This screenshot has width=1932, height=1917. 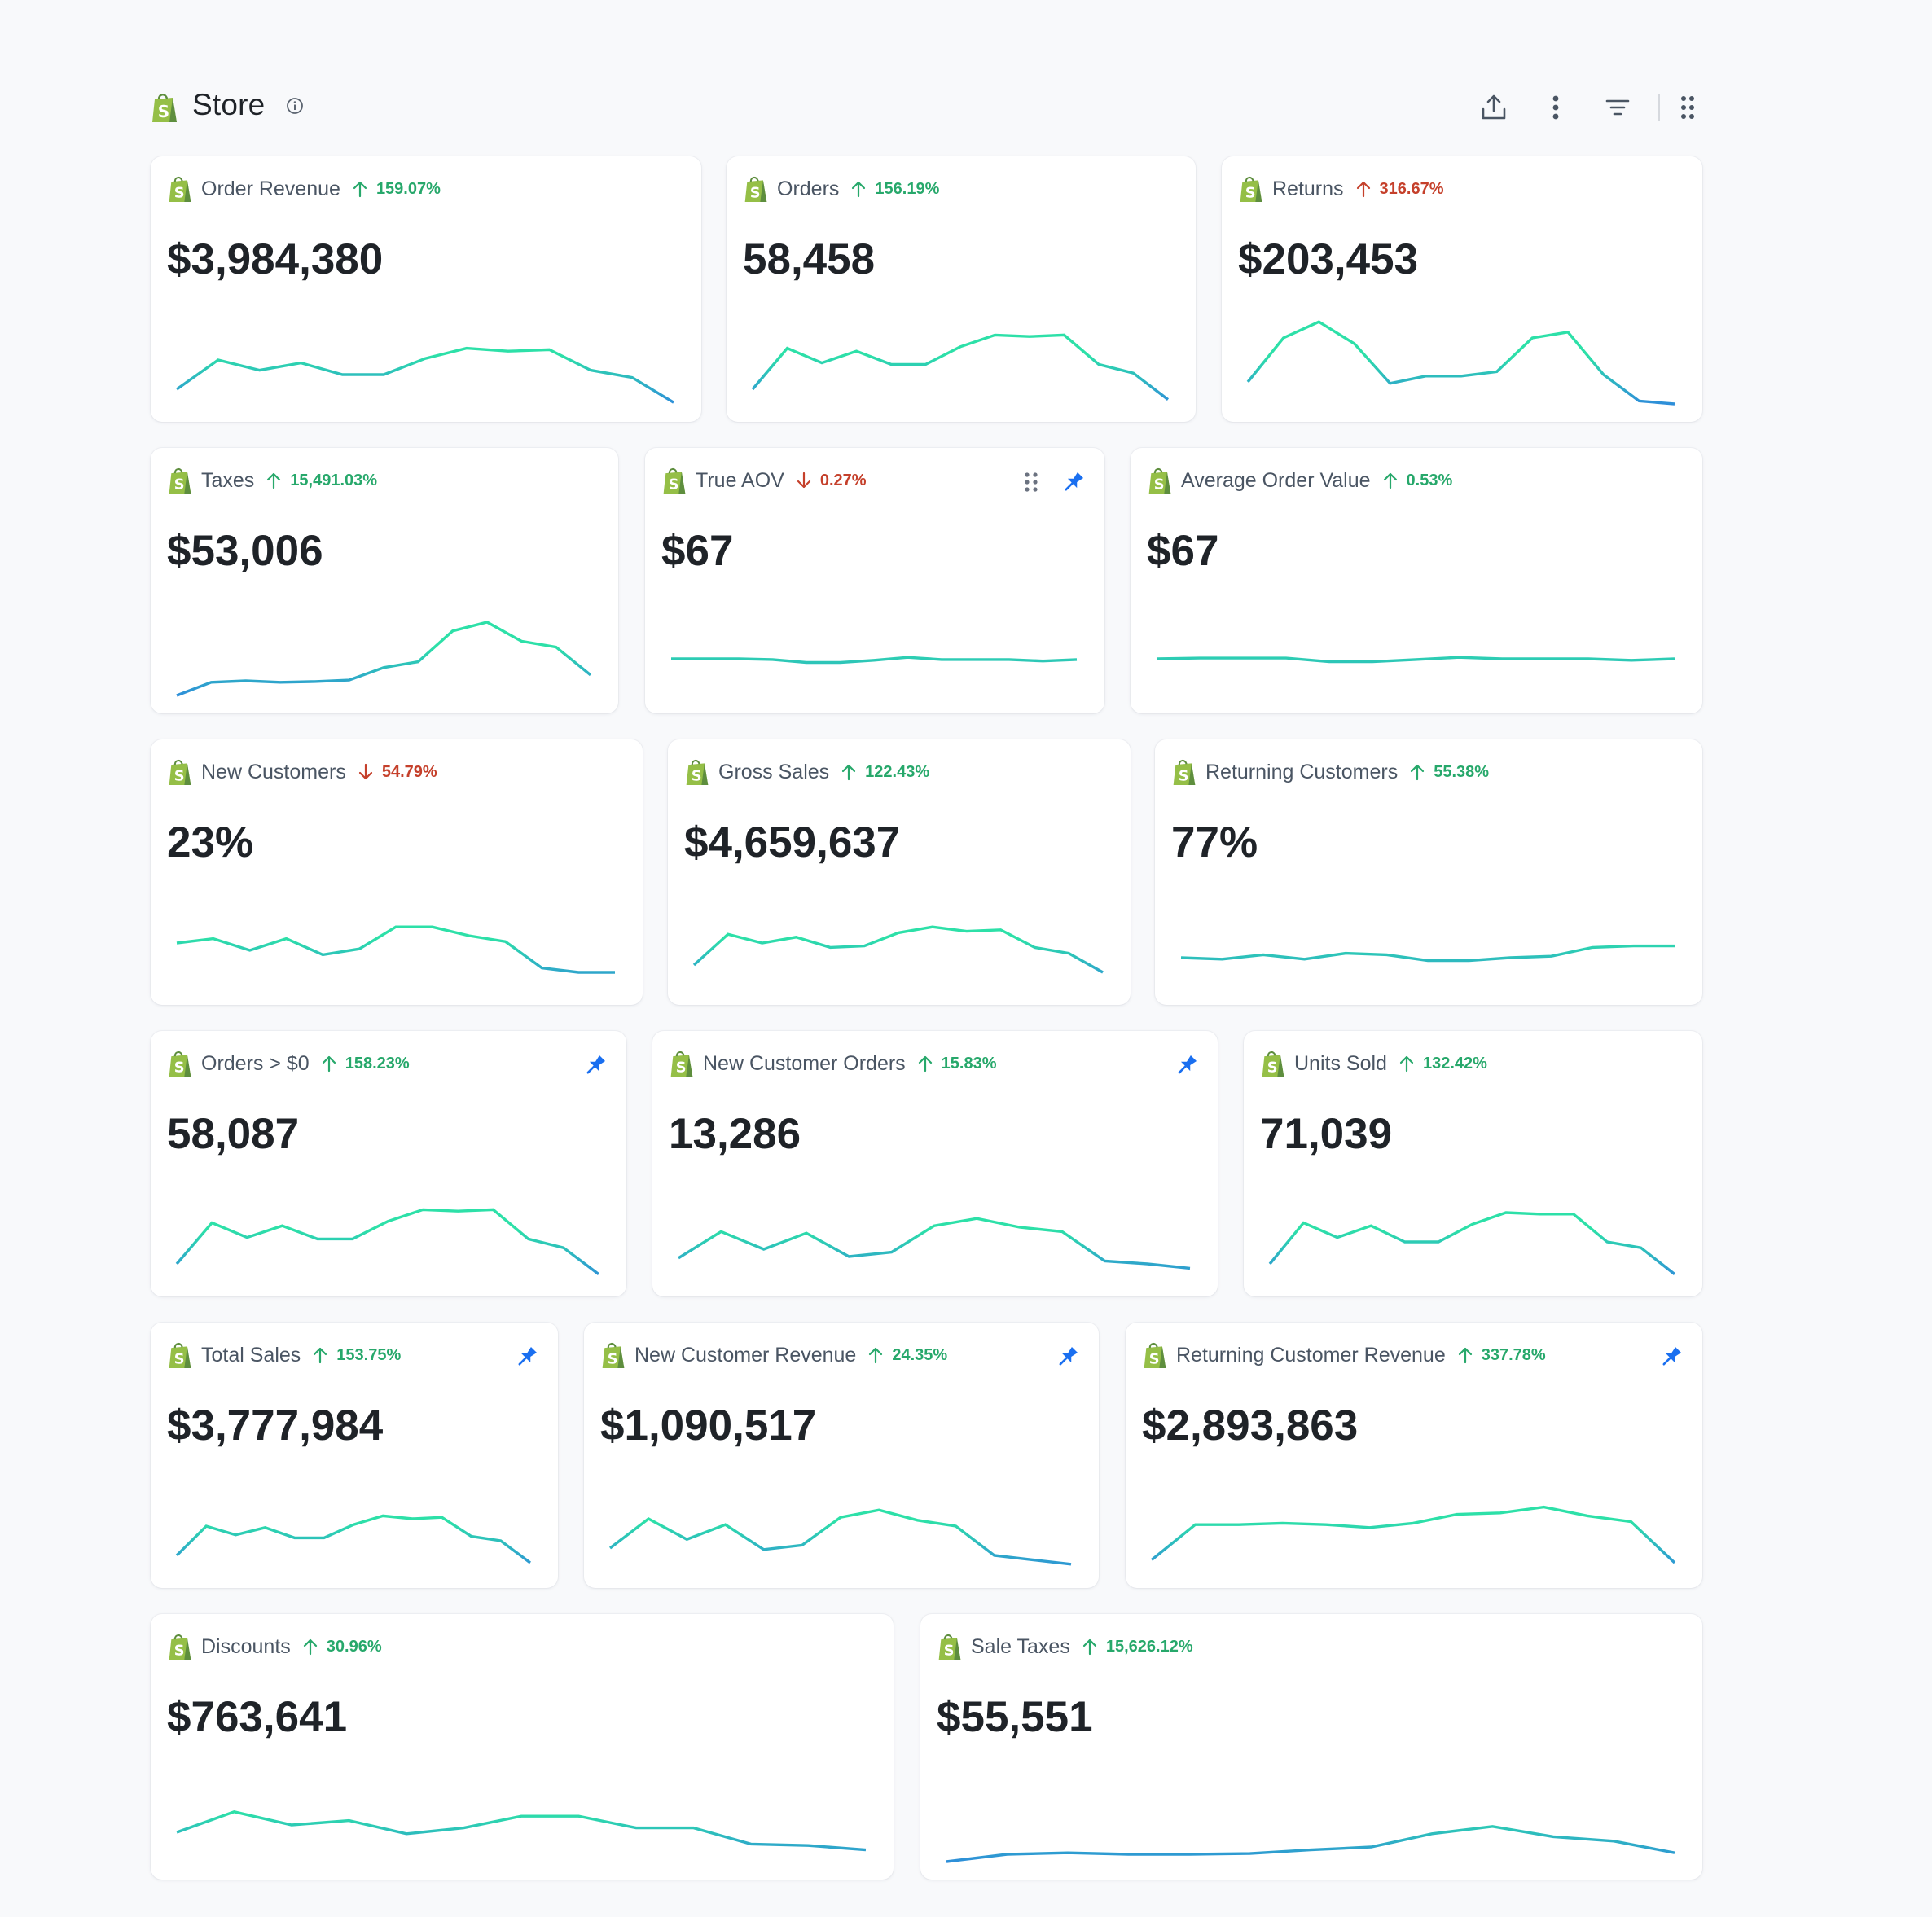 I want to click on metric-card: S Returning Customers 55.38% 77%, so click(x=1428, y=872).